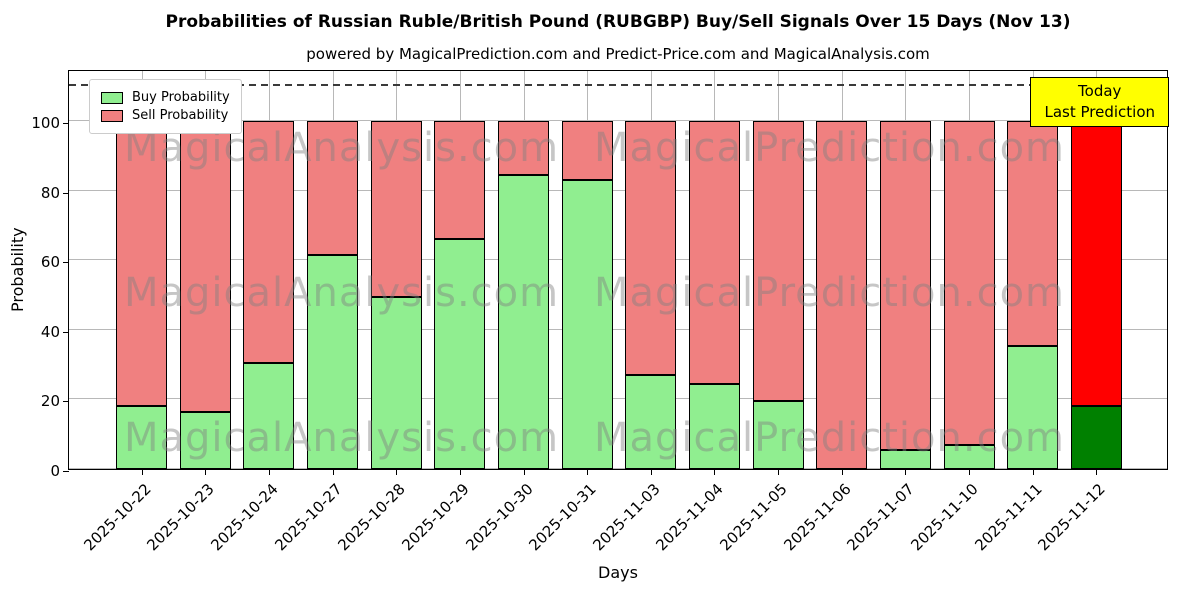 The height and width of the screenshot is (600, 1200). I want to click on y-tick-label: 60, so click(50, 262).